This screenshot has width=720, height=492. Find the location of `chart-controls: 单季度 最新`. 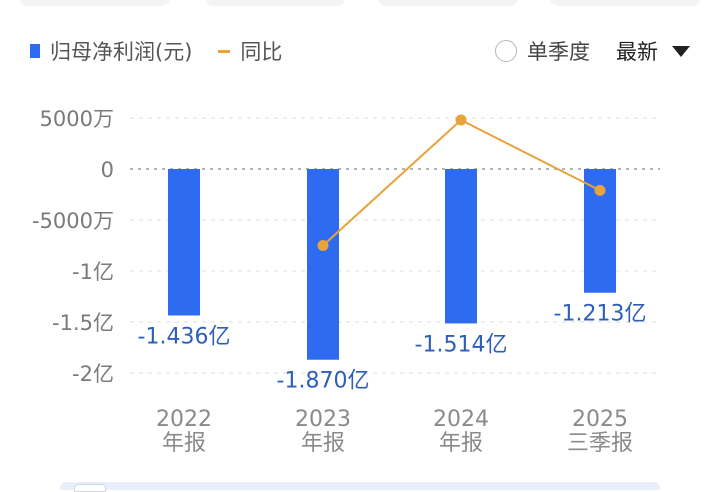

chart-controls: 单季度 最新 is located at coordinates (592, 51).